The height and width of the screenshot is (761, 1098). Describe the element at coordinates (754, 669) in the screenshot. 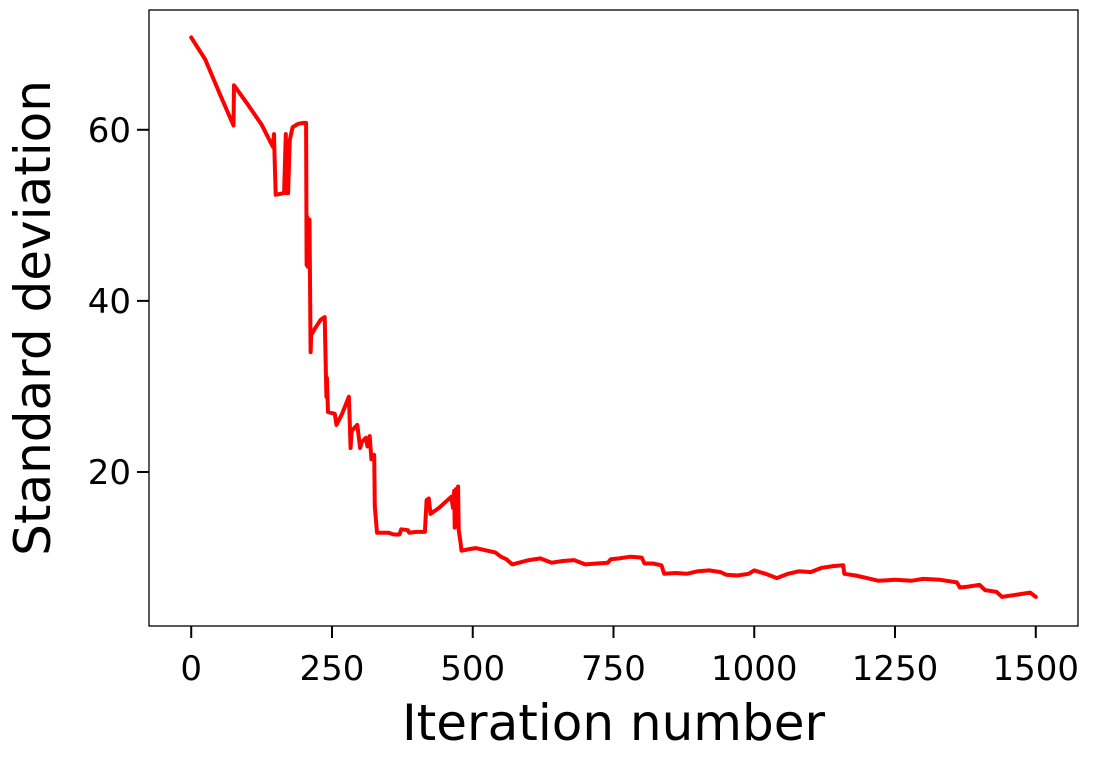

I see `x-tick-label: 1000` at that location.